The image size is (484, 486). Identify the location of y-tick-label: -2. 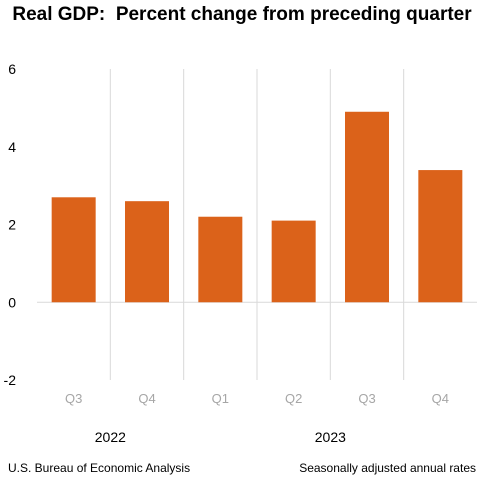
(10, 380).